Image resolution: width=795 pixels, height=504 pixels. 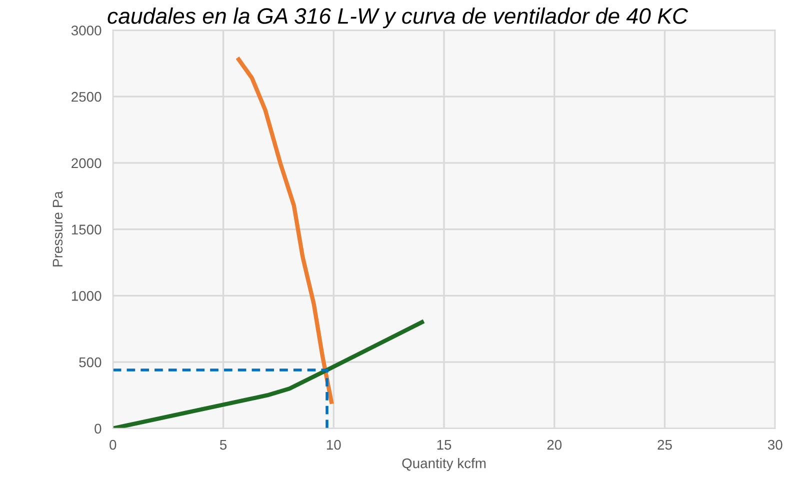 I want to click on x-tick-label: 10, so click(x=333, y=445).